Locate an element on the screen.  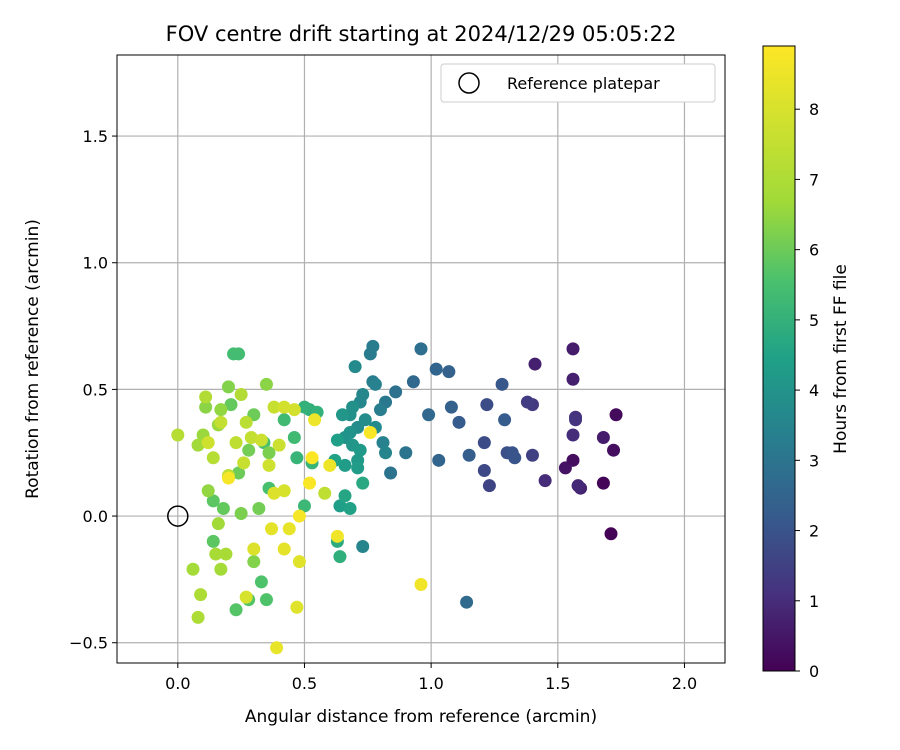
colorbar-tick-label: 6 is located at coordinates (814, 250).